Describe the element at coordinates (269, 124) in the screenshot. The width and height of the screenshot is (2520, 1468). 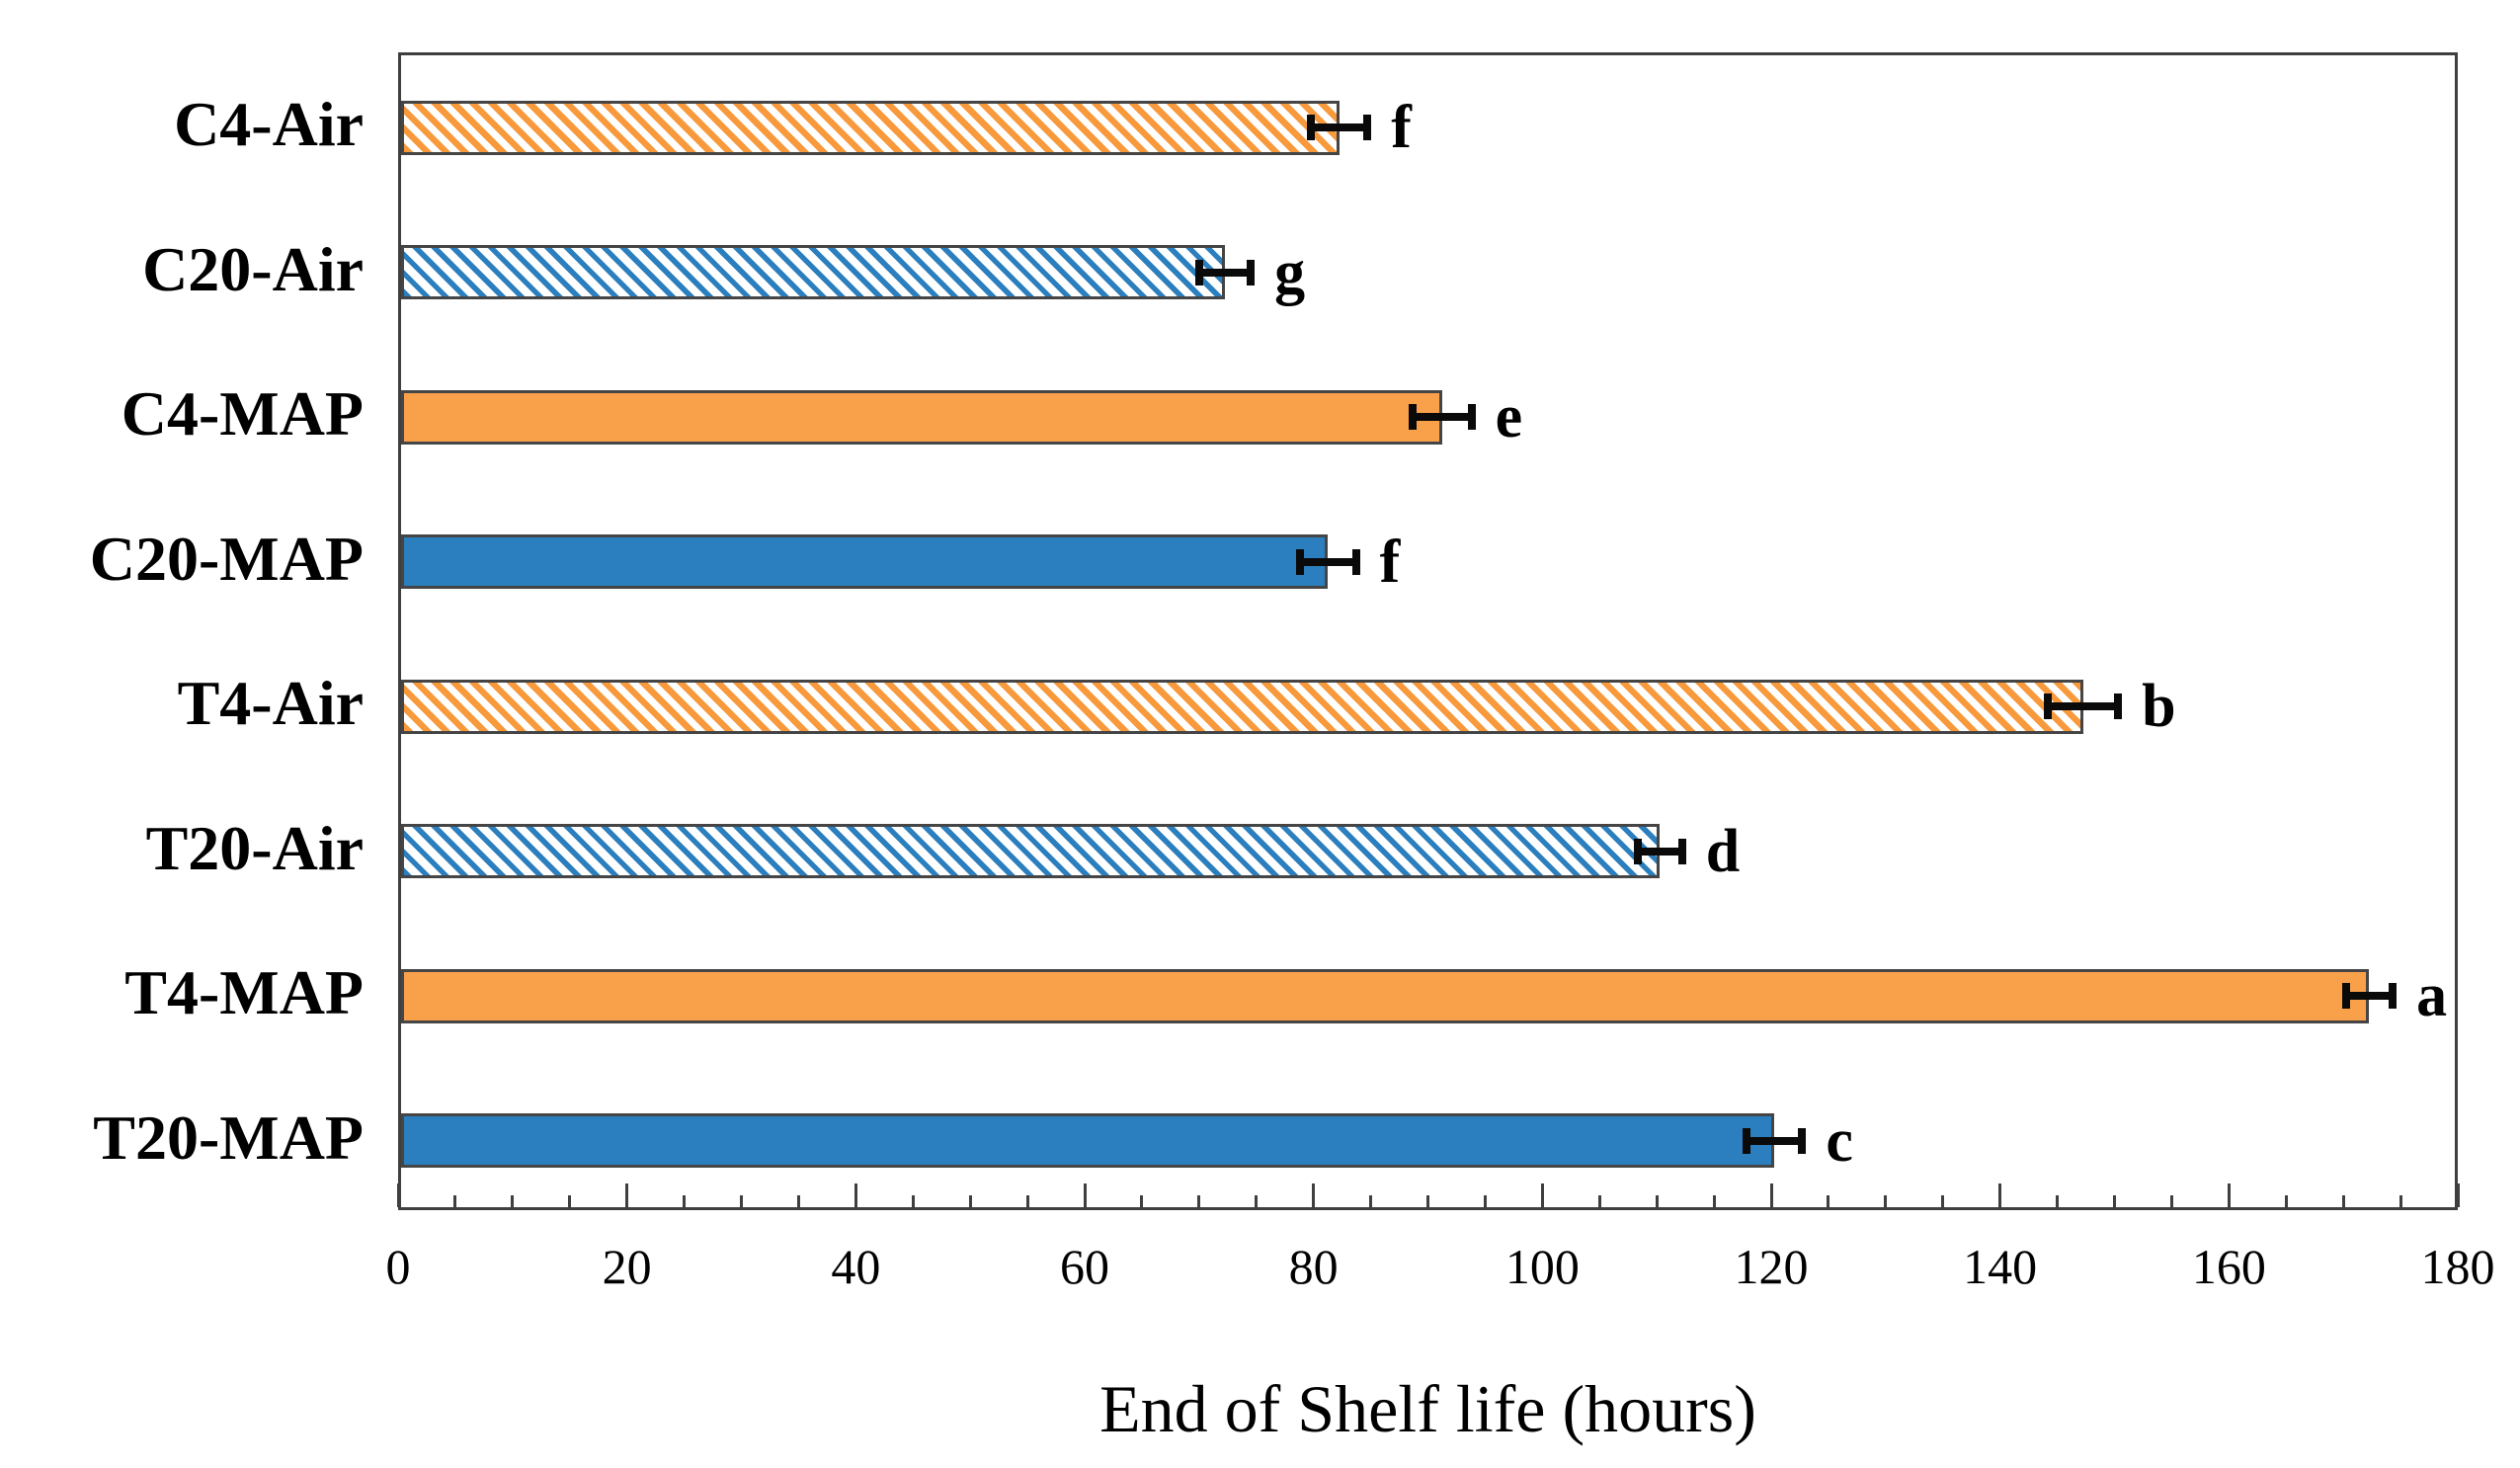
I see `y-axis-label-c4-air: C4-Air` at that location.